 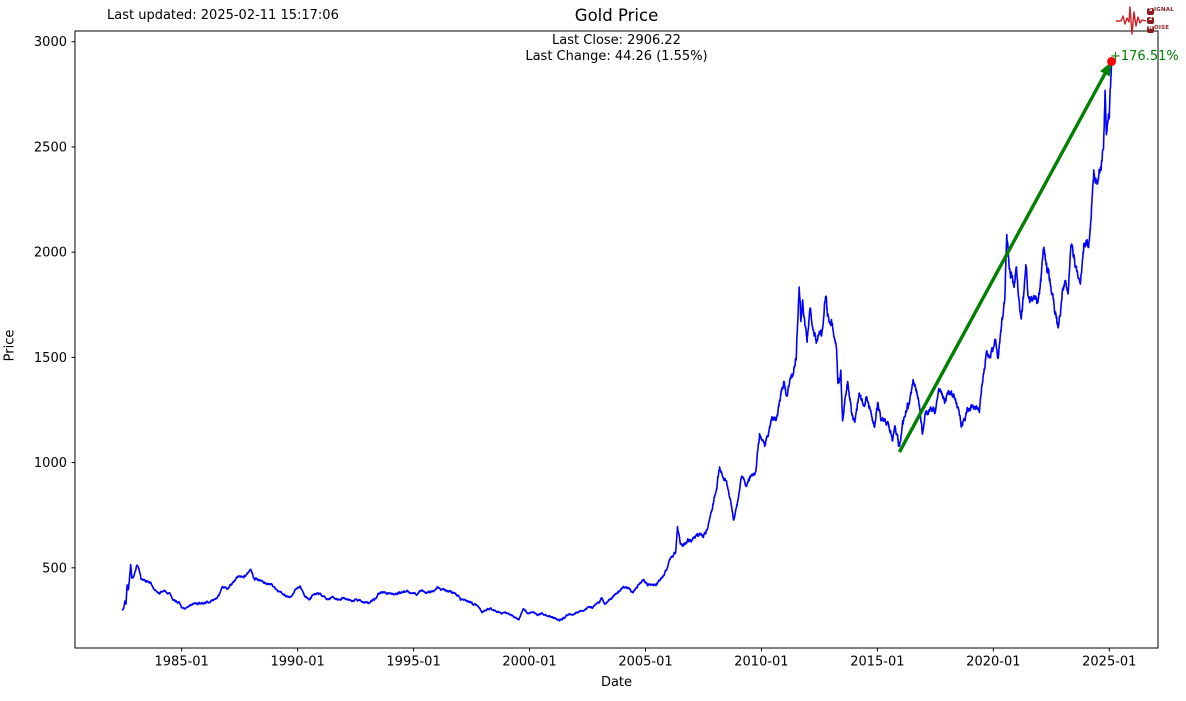 I want to click on x-tick-label: 1995-01, so click(x=413, y=662).